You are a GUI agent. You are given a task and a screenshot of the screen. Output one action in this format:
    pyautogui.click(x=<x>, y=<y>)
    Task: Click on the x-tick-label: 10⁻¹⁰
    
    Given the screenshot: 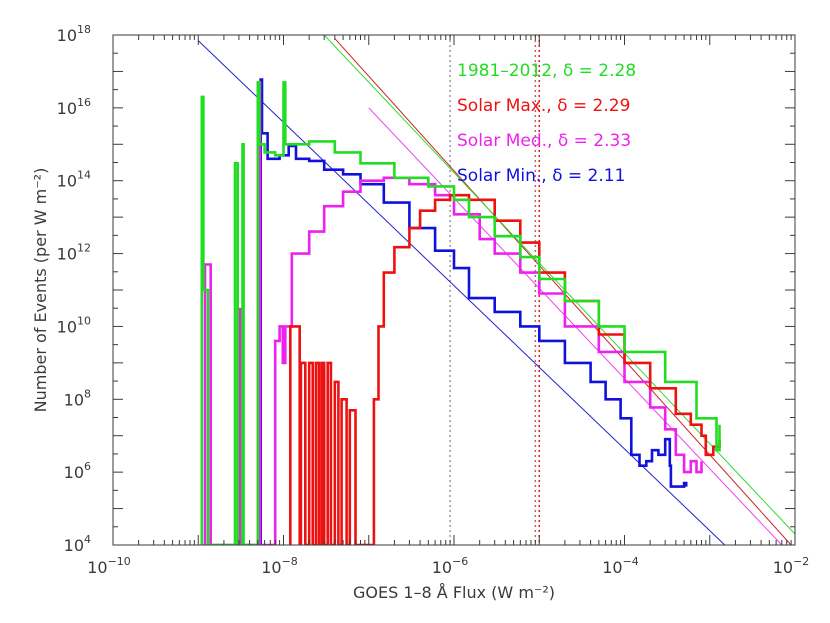 What is the action you would take?
    pyautogui.click(x=109, y=566)
    